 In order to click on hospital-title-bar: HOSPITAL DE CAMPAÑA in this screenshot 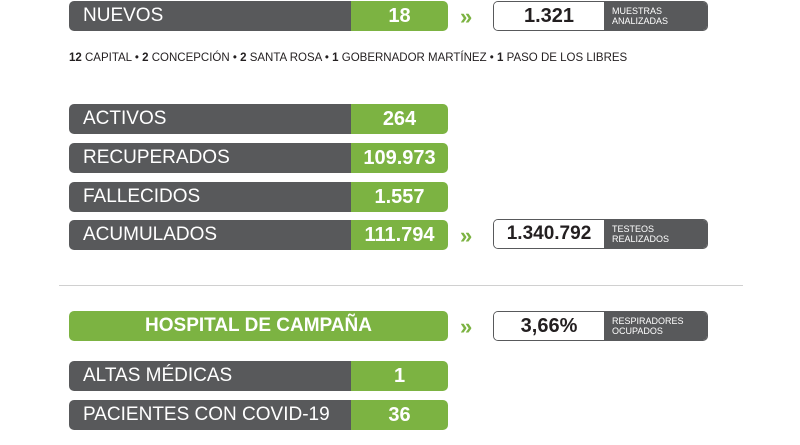, I will do `click(258, 326)`.